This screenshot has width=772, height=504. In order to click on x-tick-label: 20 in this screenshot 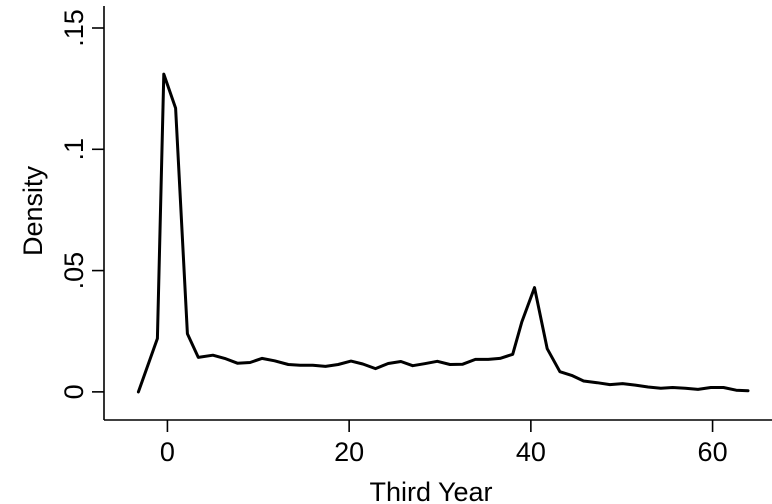, I will do `click(349, 452)`.